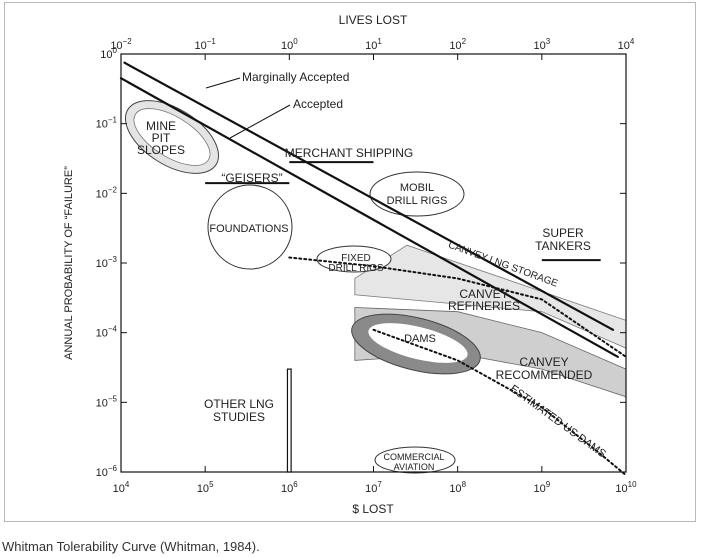  I want to click on y-tick-label: 10⁻¹, so click(107, 123).